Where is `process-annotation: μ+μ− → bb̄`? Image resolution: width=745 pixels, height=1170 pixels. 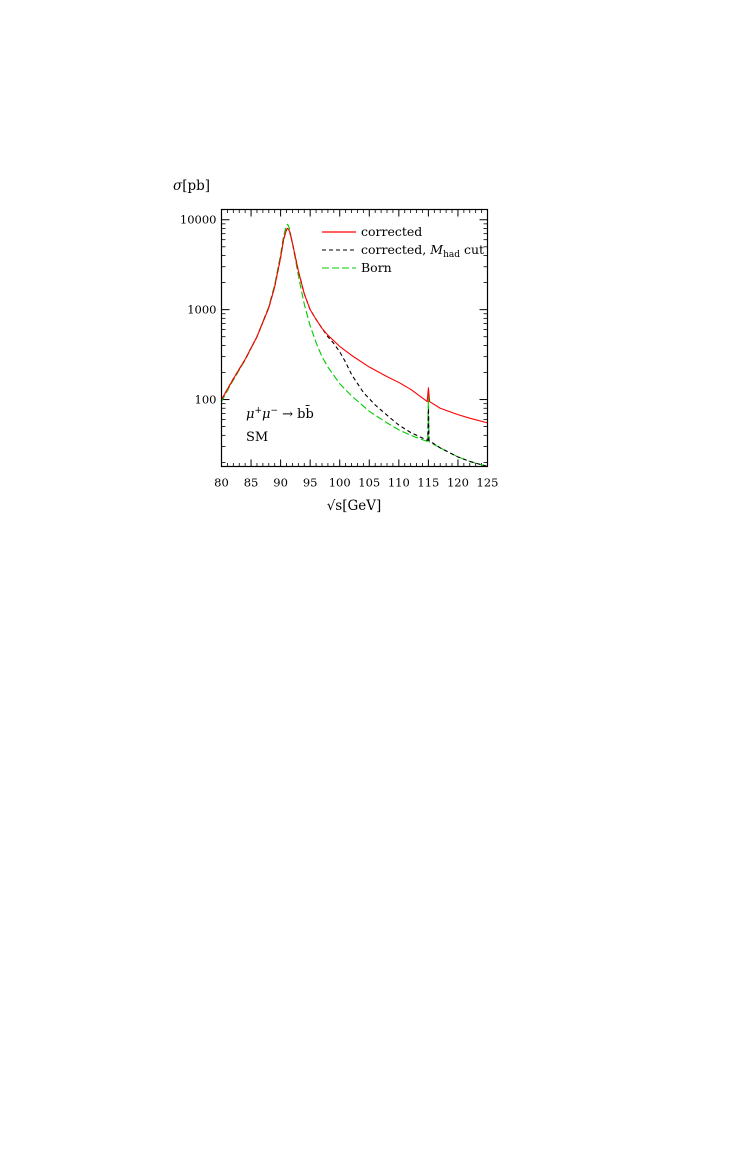 process-annotation: μ+μ− → bb̄ is located at coordinates (280, 413).